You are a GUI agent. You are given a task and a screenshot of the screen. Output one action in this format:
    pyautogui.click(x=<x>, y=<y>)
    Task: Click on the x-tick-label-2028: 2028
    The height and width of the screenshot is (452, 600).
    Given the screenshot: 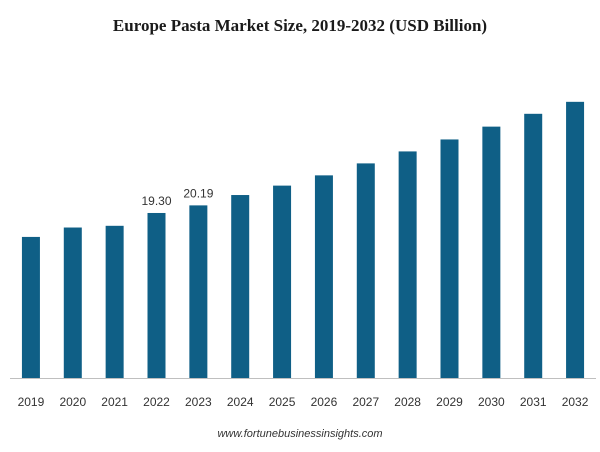 What is the action you would take?
    pyautogui.click(x=407, y=402)
    